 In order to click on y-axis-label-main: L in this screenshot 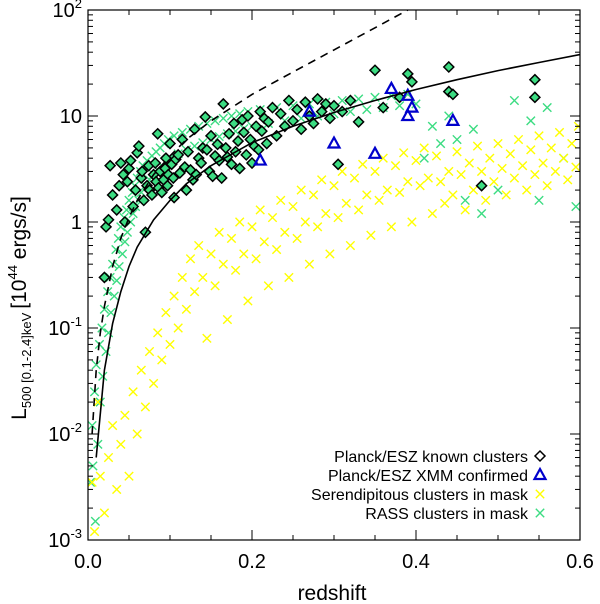, I will do `click(19, 414)`.